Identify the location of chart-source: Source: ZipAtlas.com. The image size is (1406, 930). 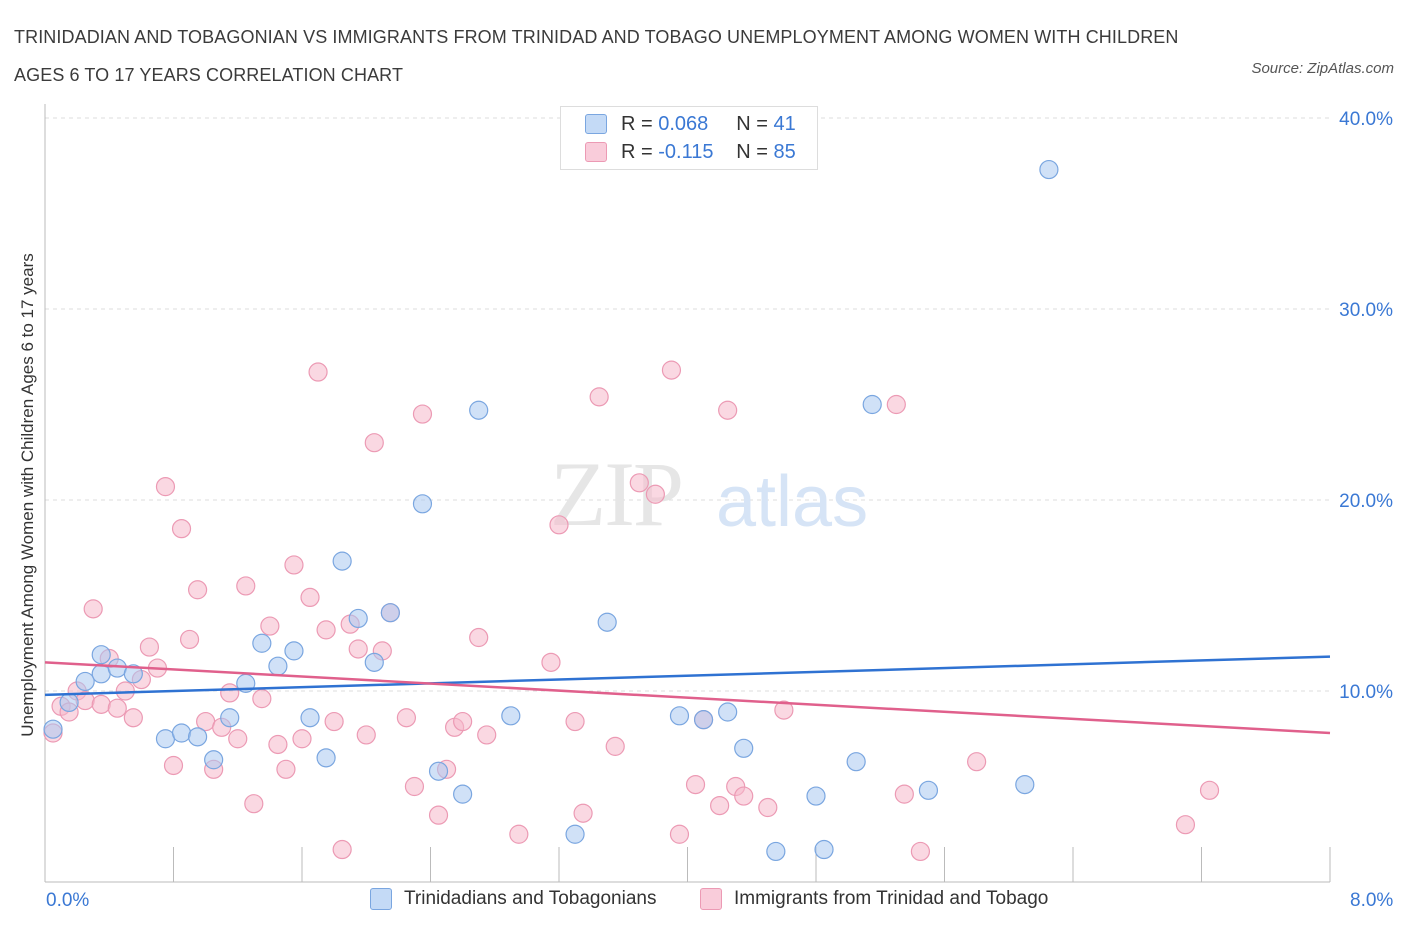
(1322, 68).